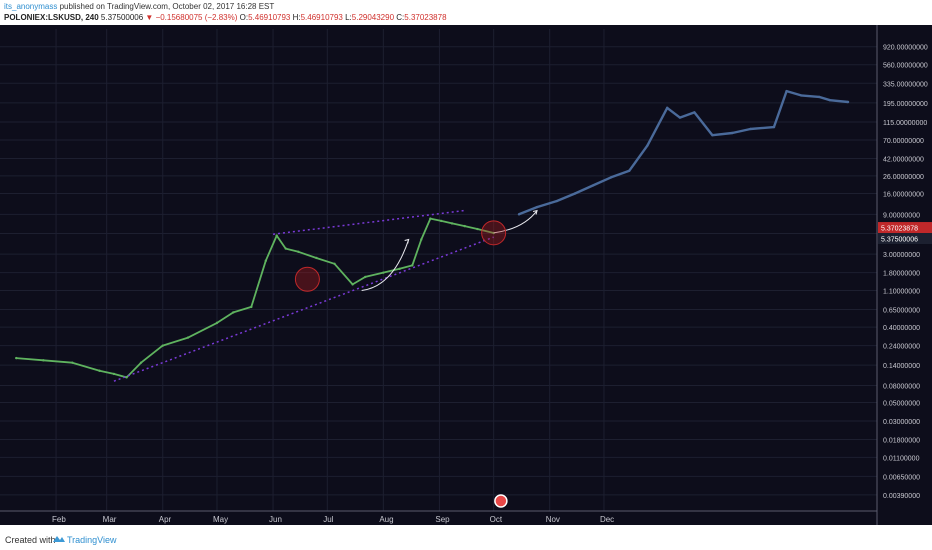 The height and width of the screenshot is (550, 932). Describe the element at coordinates (901, 366) in the screenshot. I see `y-tick-label: 0.14000000` at that location.